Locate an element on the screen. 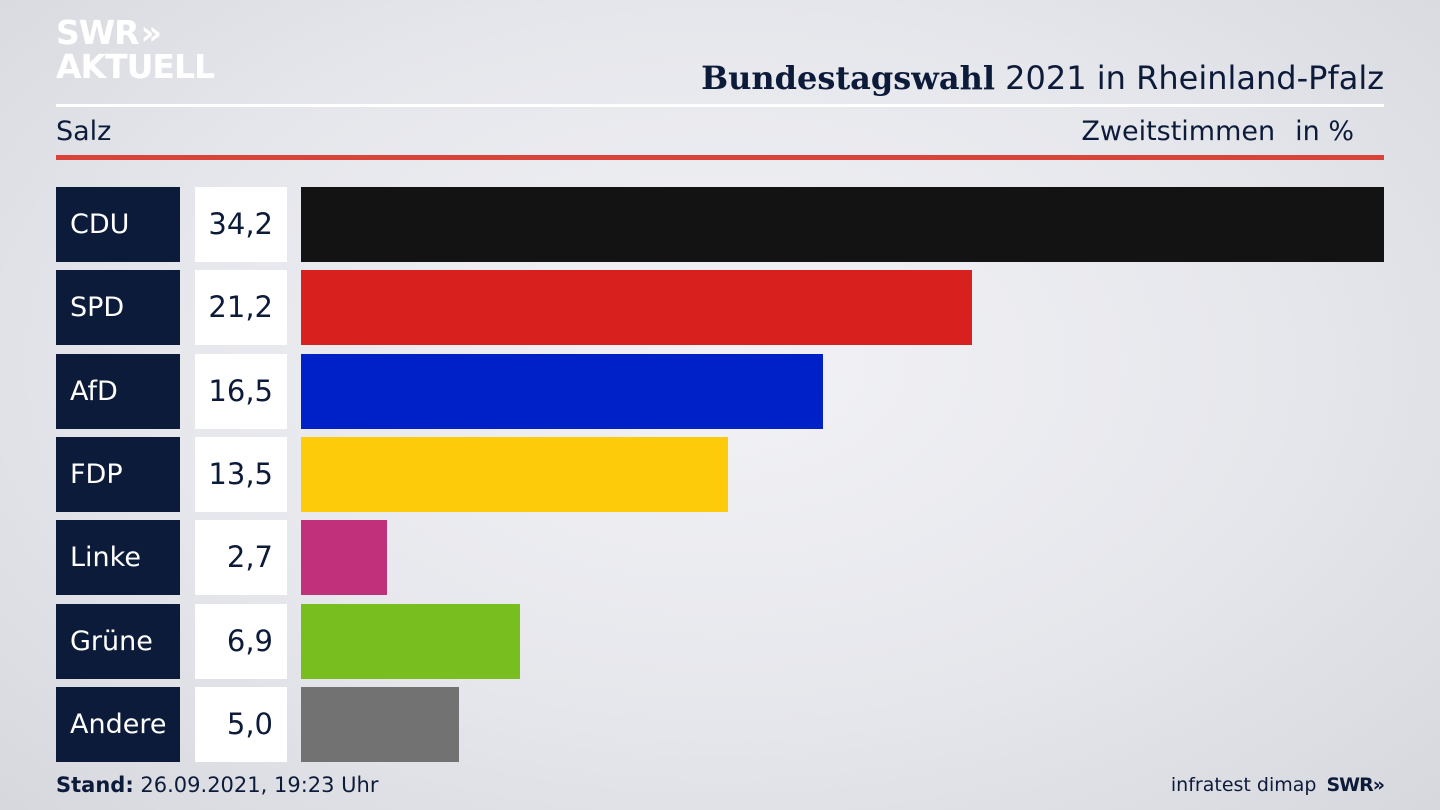 This screenshot has width=1440, height=810. bar-row: SPD 21,2 is located at coordinates (720, 307).